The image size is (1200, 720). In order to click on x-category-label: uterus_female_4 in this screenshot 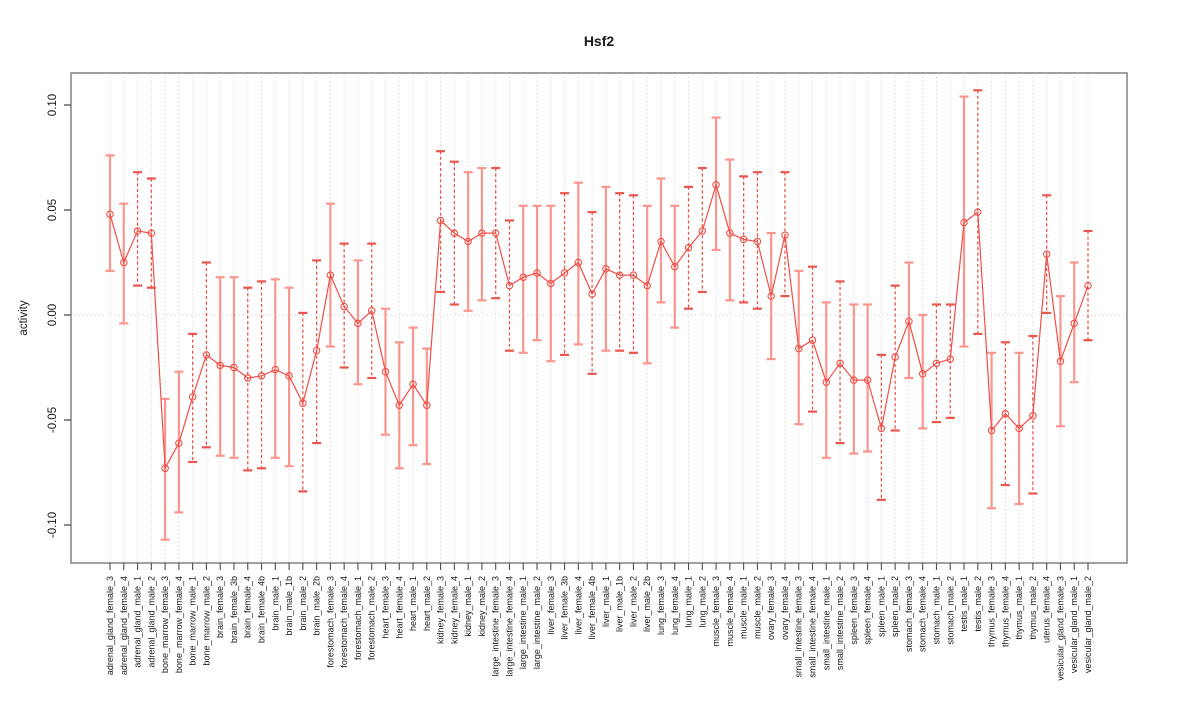, I will do `click(1047, 609)`.